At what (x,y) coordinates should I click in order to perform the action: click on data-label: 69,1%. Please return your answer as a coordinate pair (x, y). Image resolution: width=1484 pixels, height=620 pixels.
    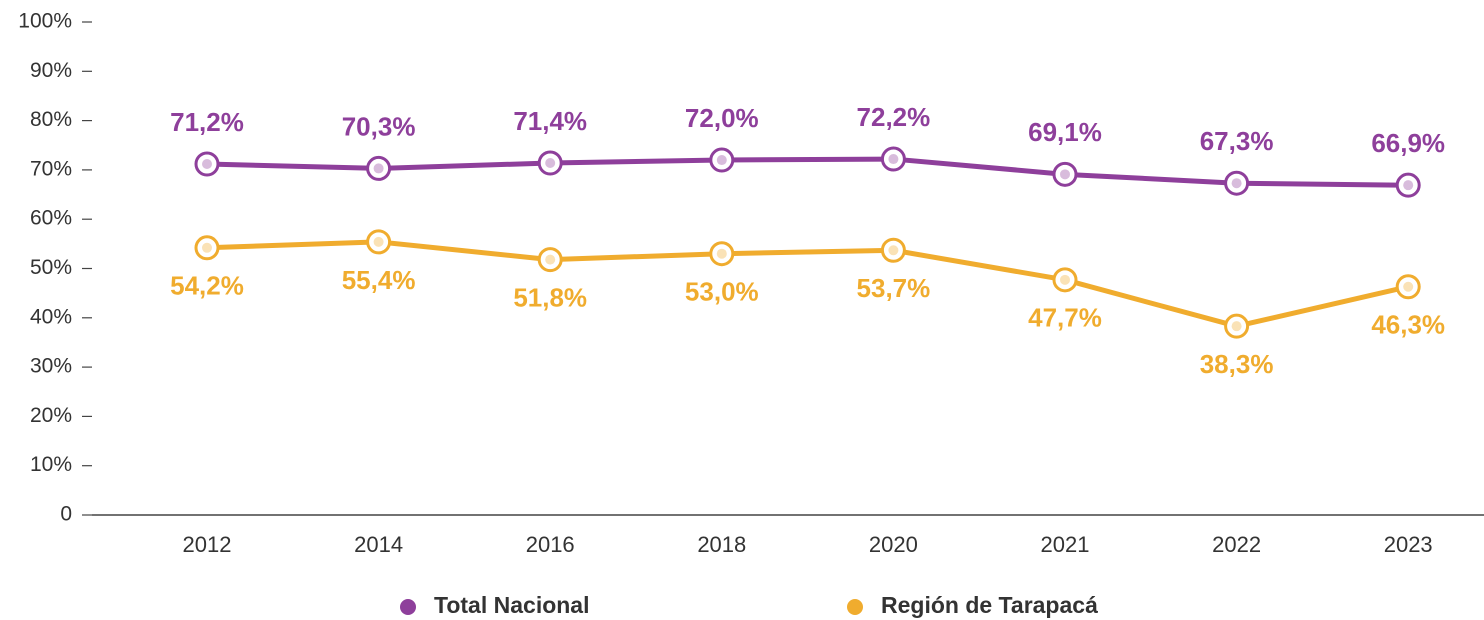
    Looking at the image, I should click on (1065, 132).